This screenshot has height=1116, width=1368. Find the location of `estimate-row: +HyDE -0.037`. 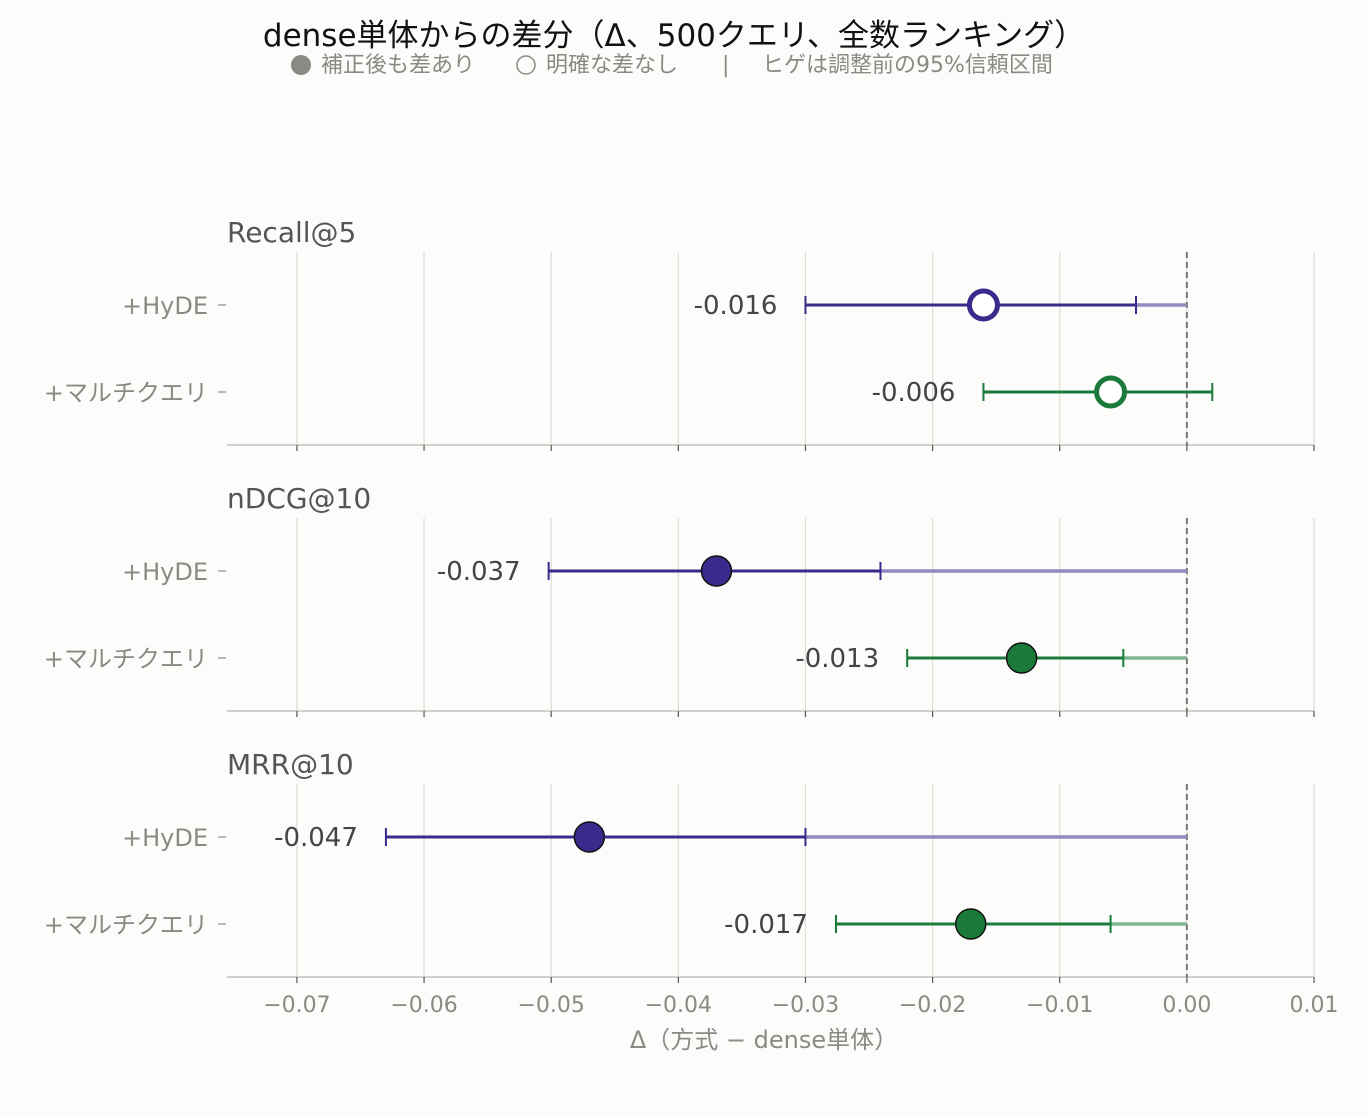

estimate-row: +HyDE -0.037 is located at coordinates (654, 571).